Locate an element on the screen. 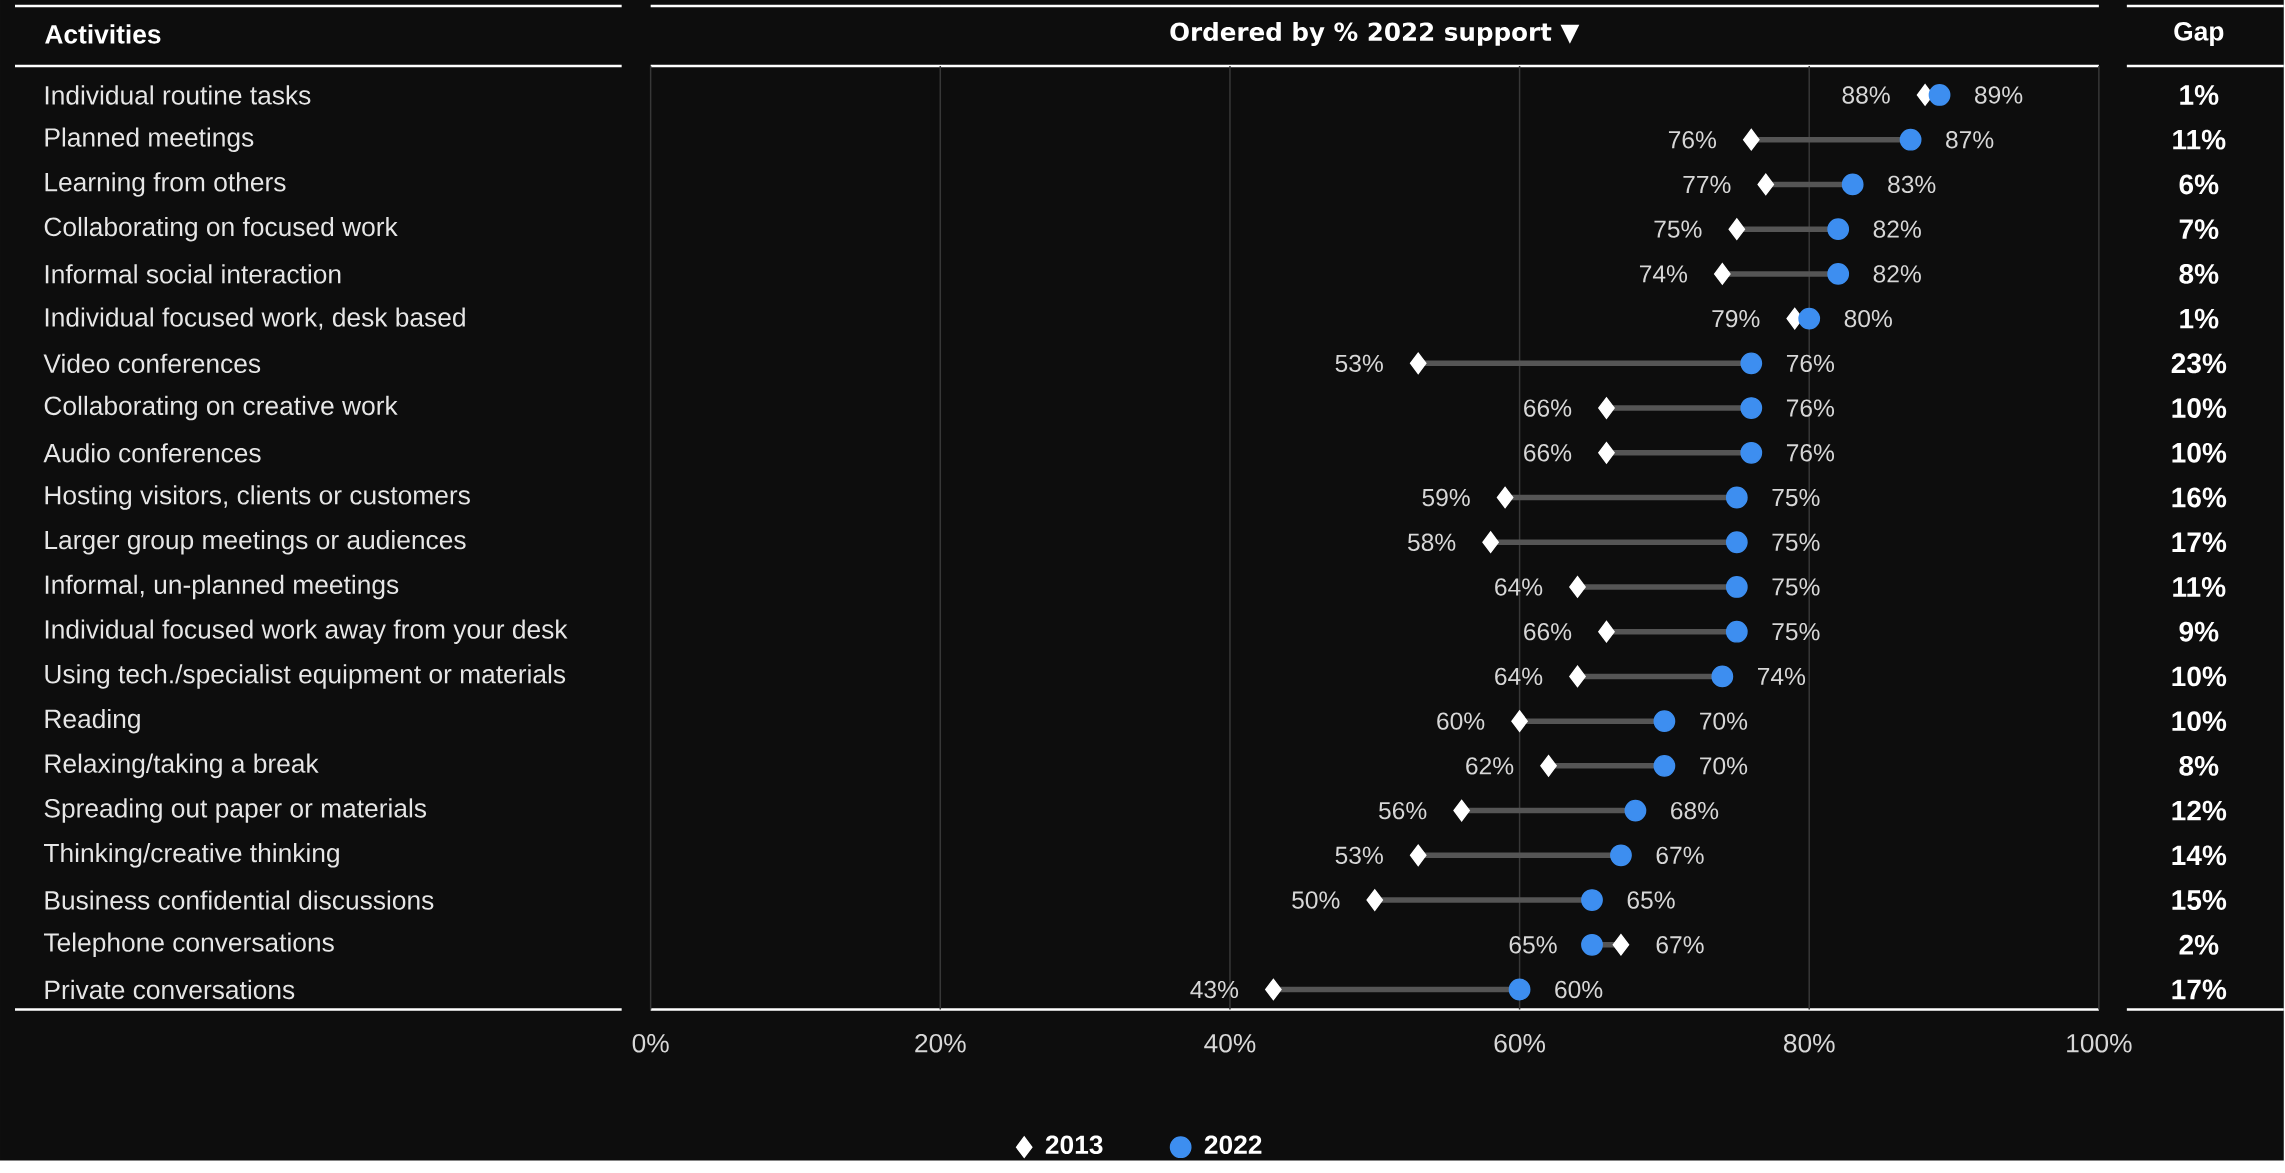 The height and width of the screenshot is (1173, 2285). y-tick-label: Individual routine tasks is located at coordinates (178, 95).